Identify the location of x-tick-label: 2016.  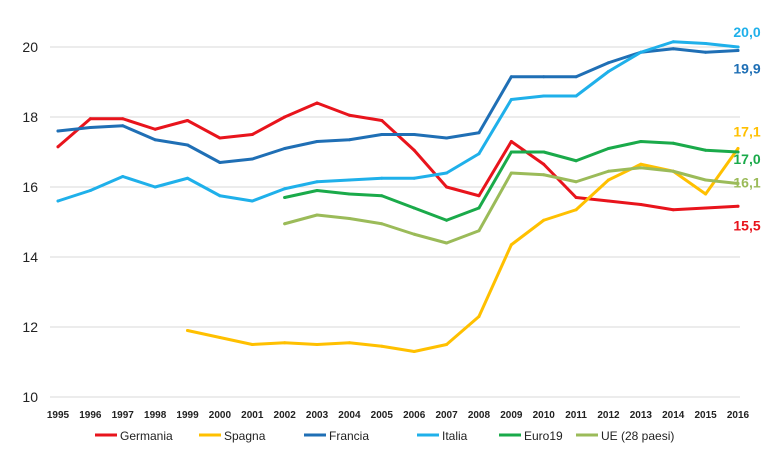
(738, 415).